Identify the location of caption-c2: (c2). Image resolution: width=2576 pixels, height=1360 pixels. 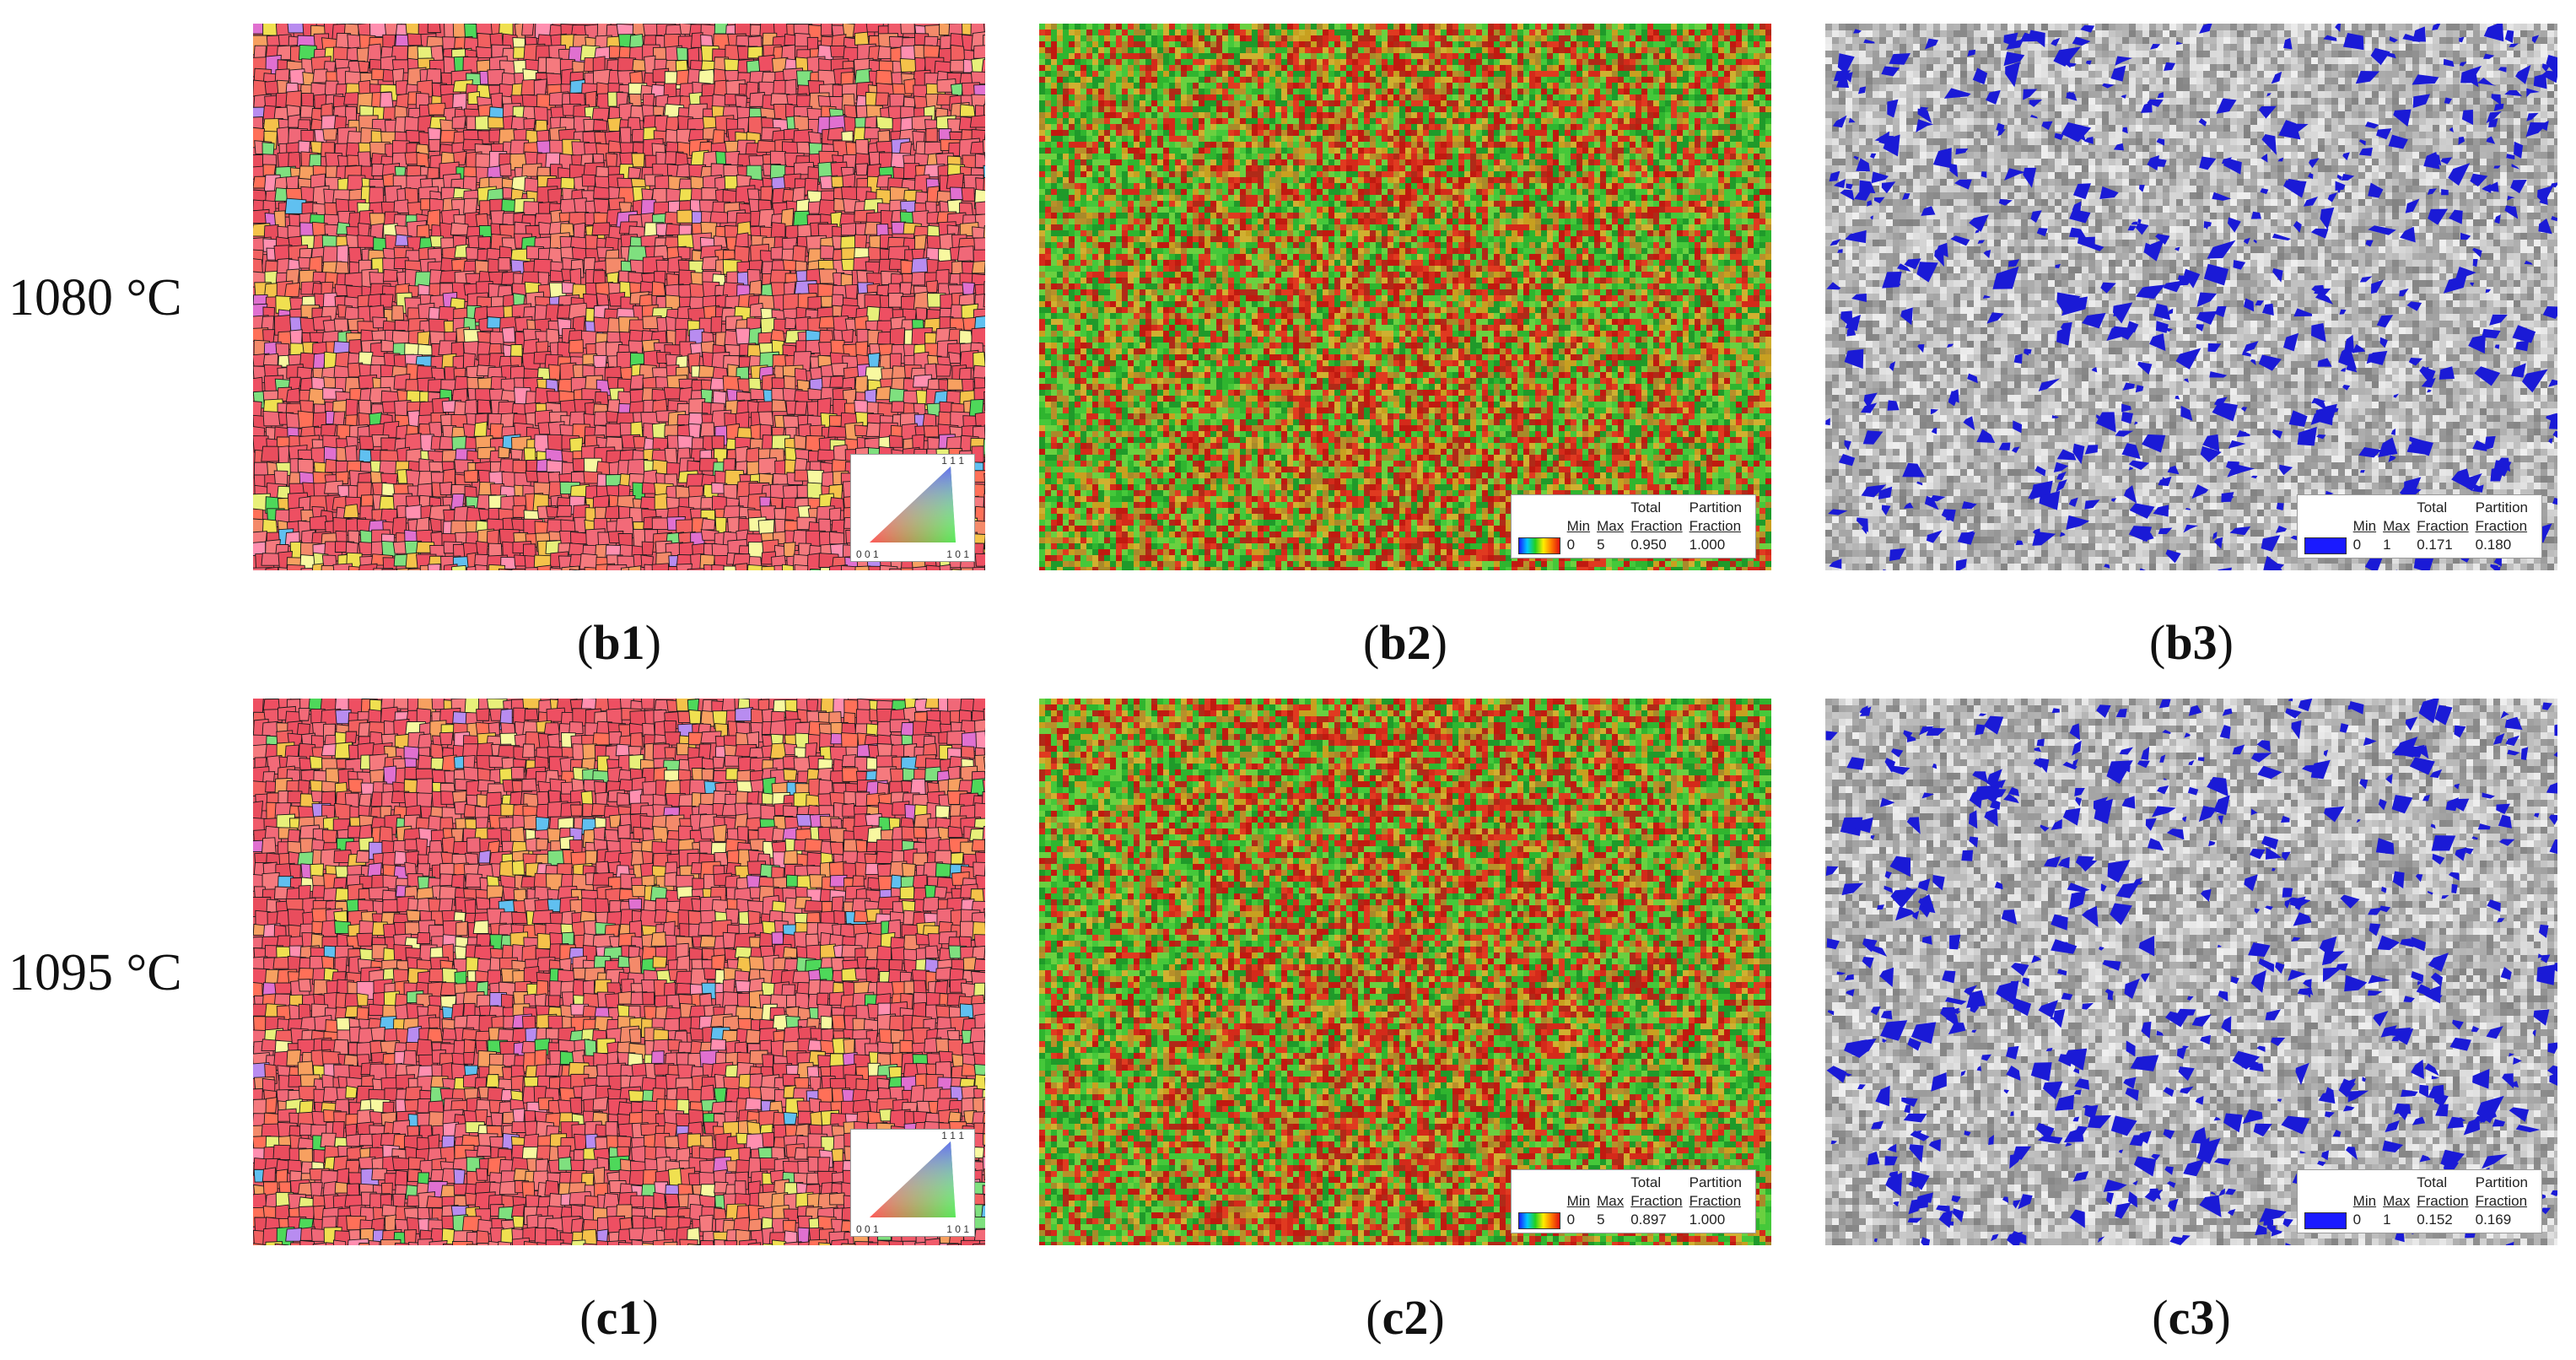
(1405, 1317).